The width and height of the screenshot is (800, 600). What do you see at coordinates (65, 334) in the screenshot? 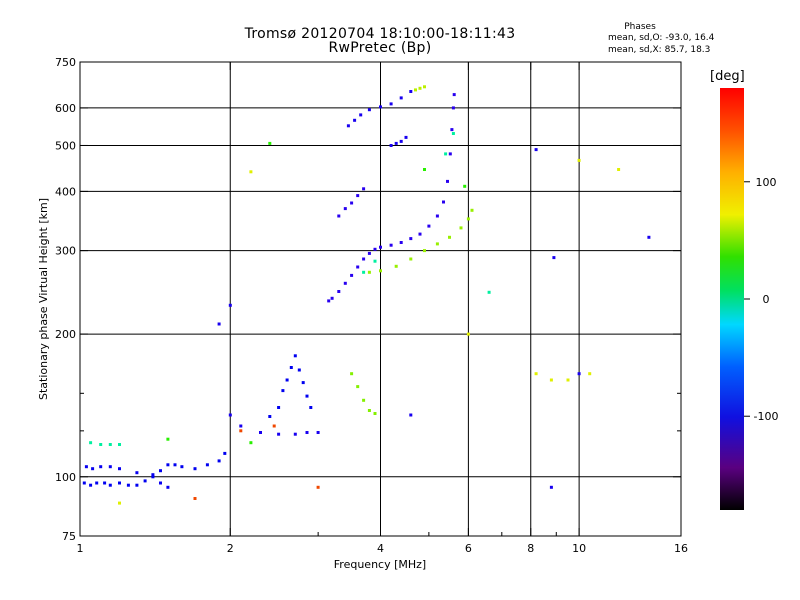
I see `y-tick-label: 200` at bounding box center [65, 334].